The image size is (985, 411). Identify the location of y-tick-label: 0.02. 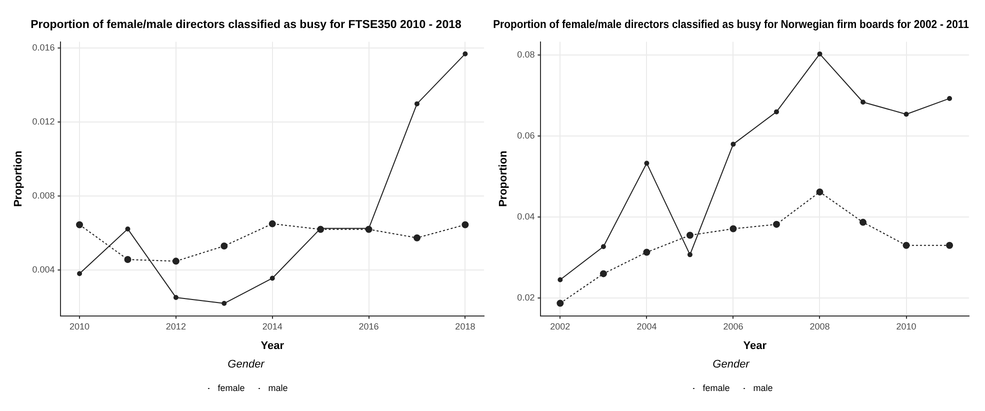
(526, 297).